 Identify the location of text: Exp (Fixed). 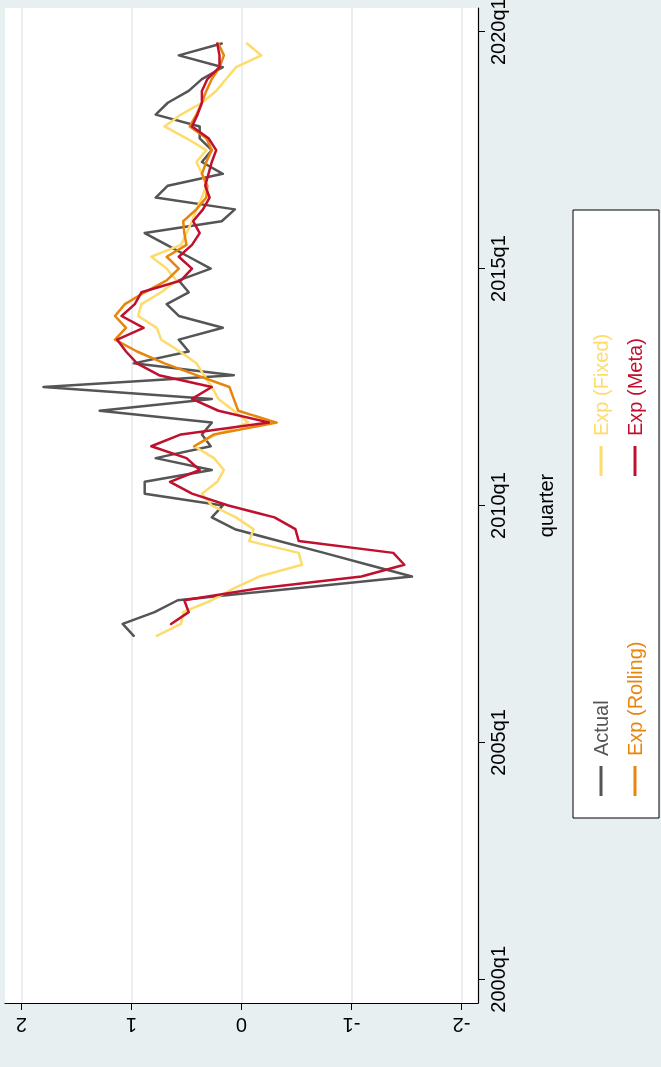
(601, 384).